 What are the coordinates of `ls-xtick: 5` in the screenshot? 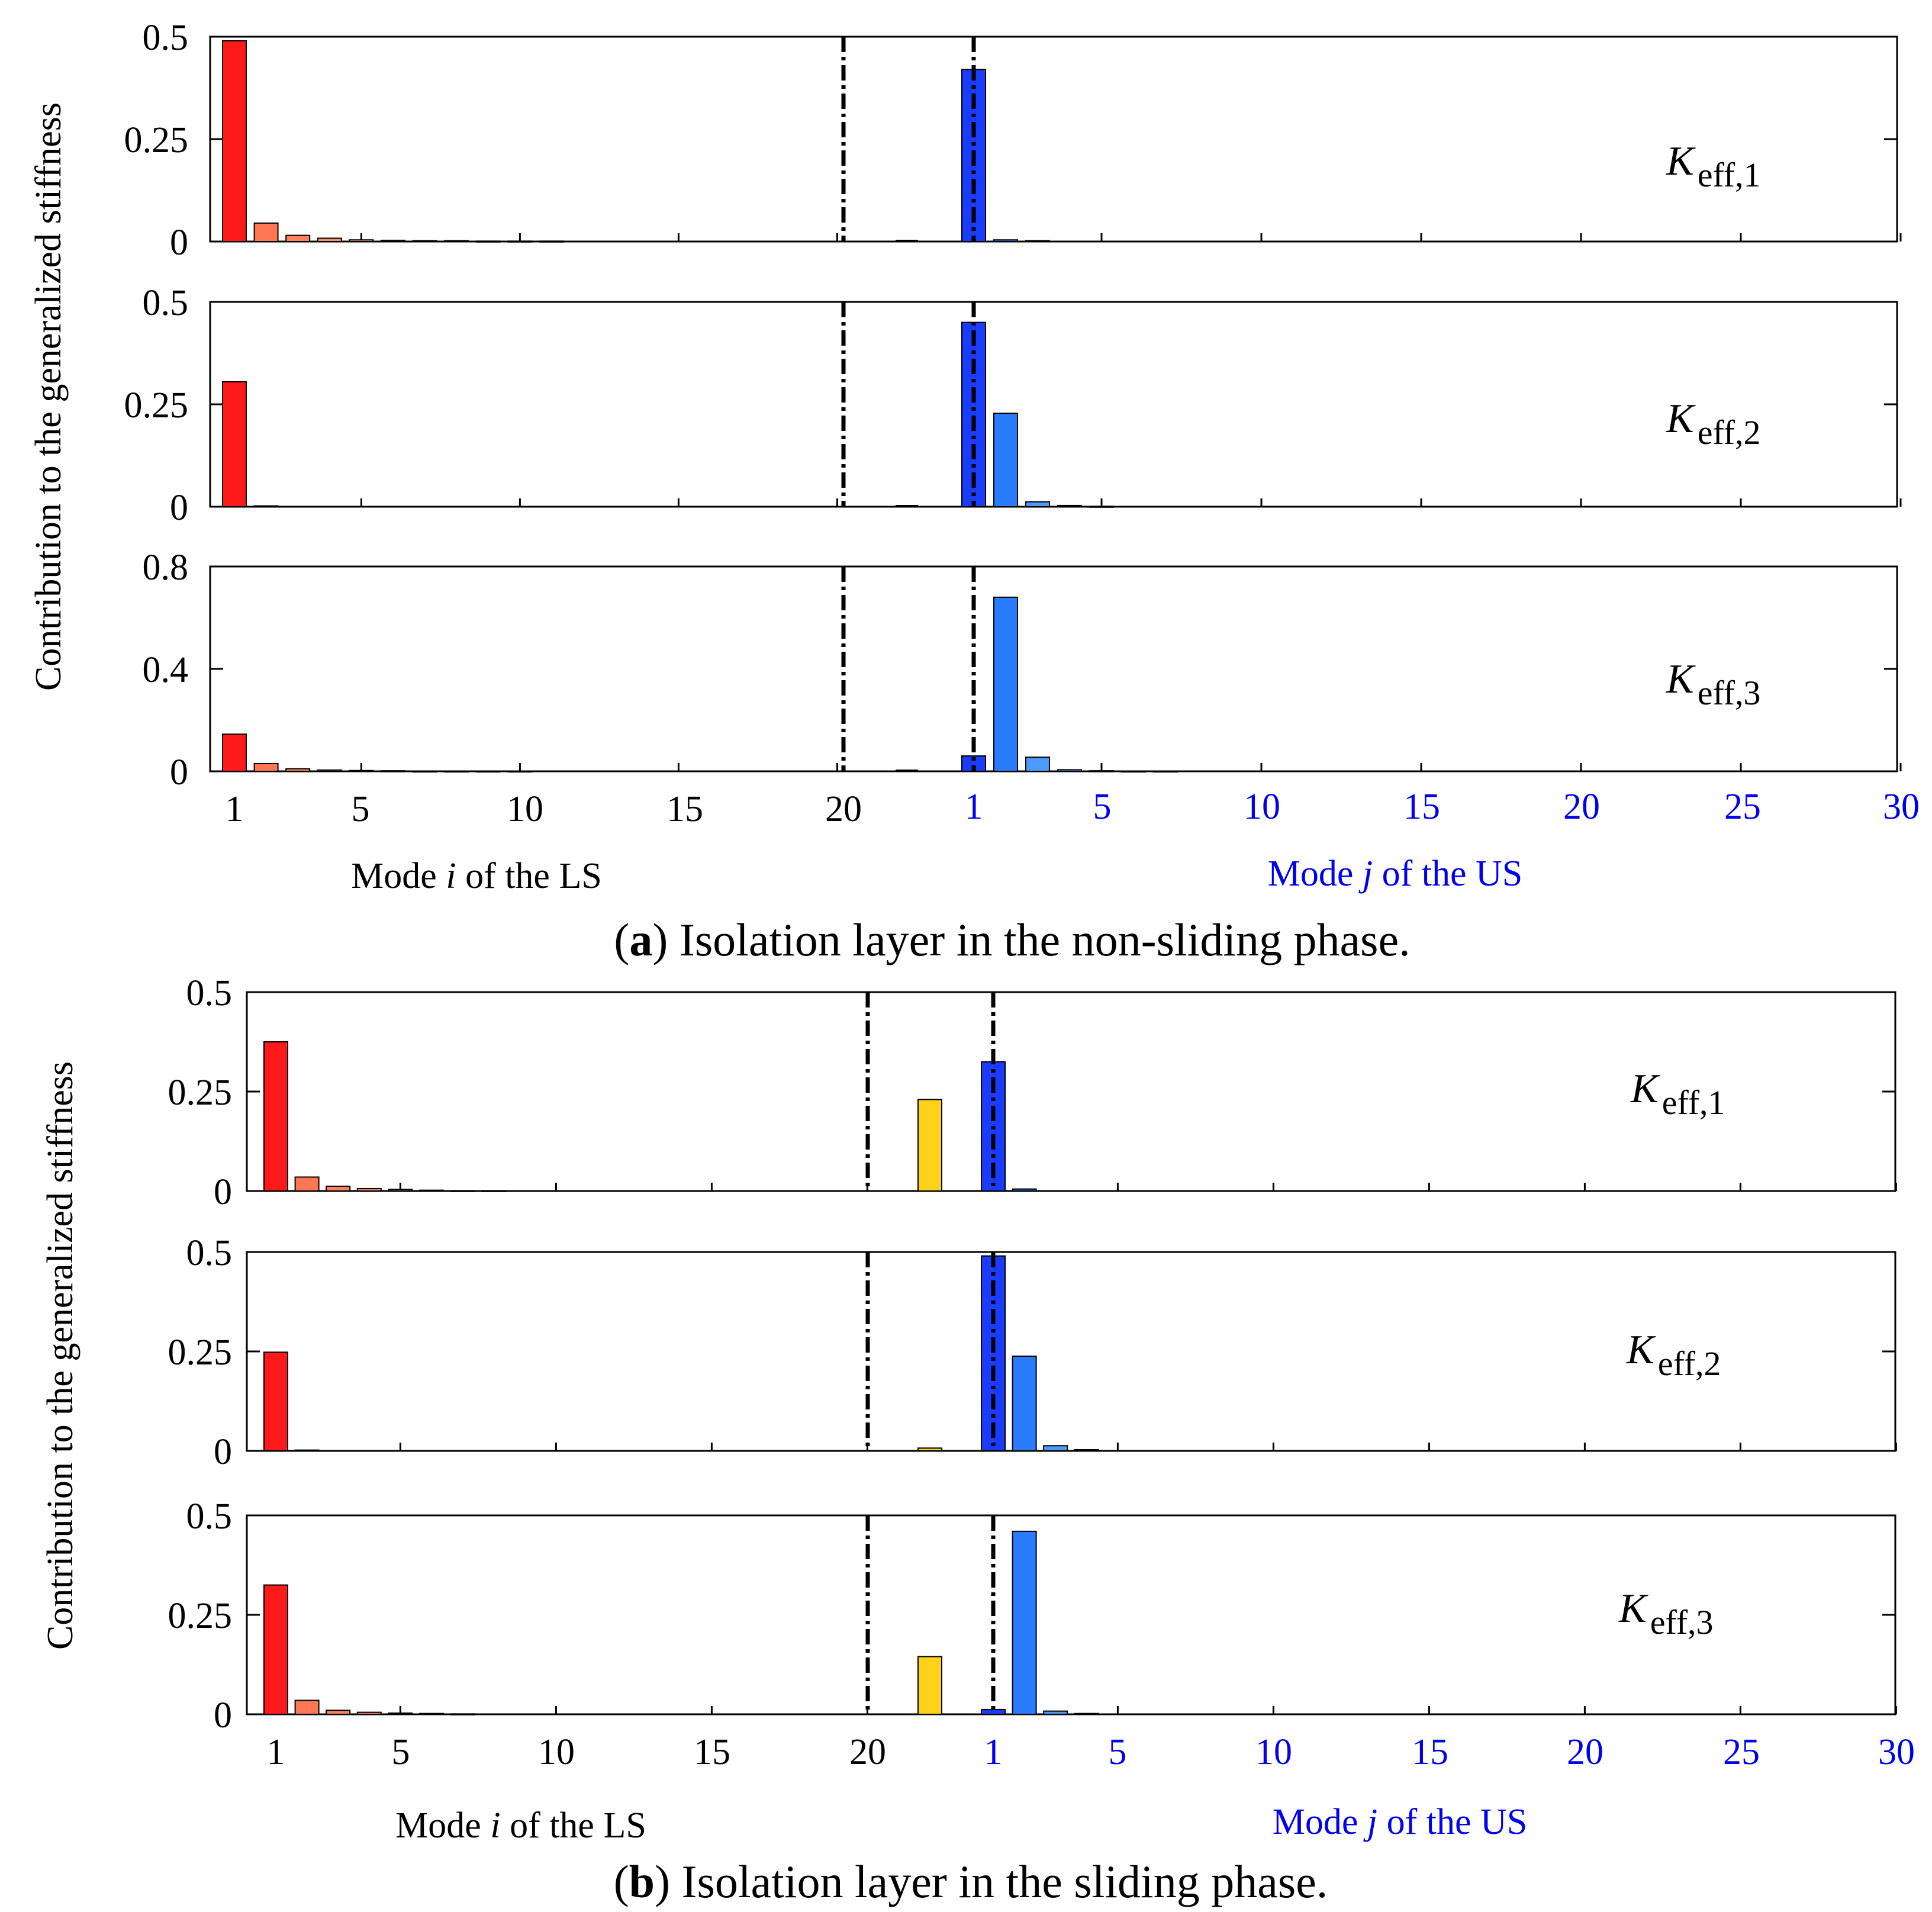 It's located at (401, 1752).